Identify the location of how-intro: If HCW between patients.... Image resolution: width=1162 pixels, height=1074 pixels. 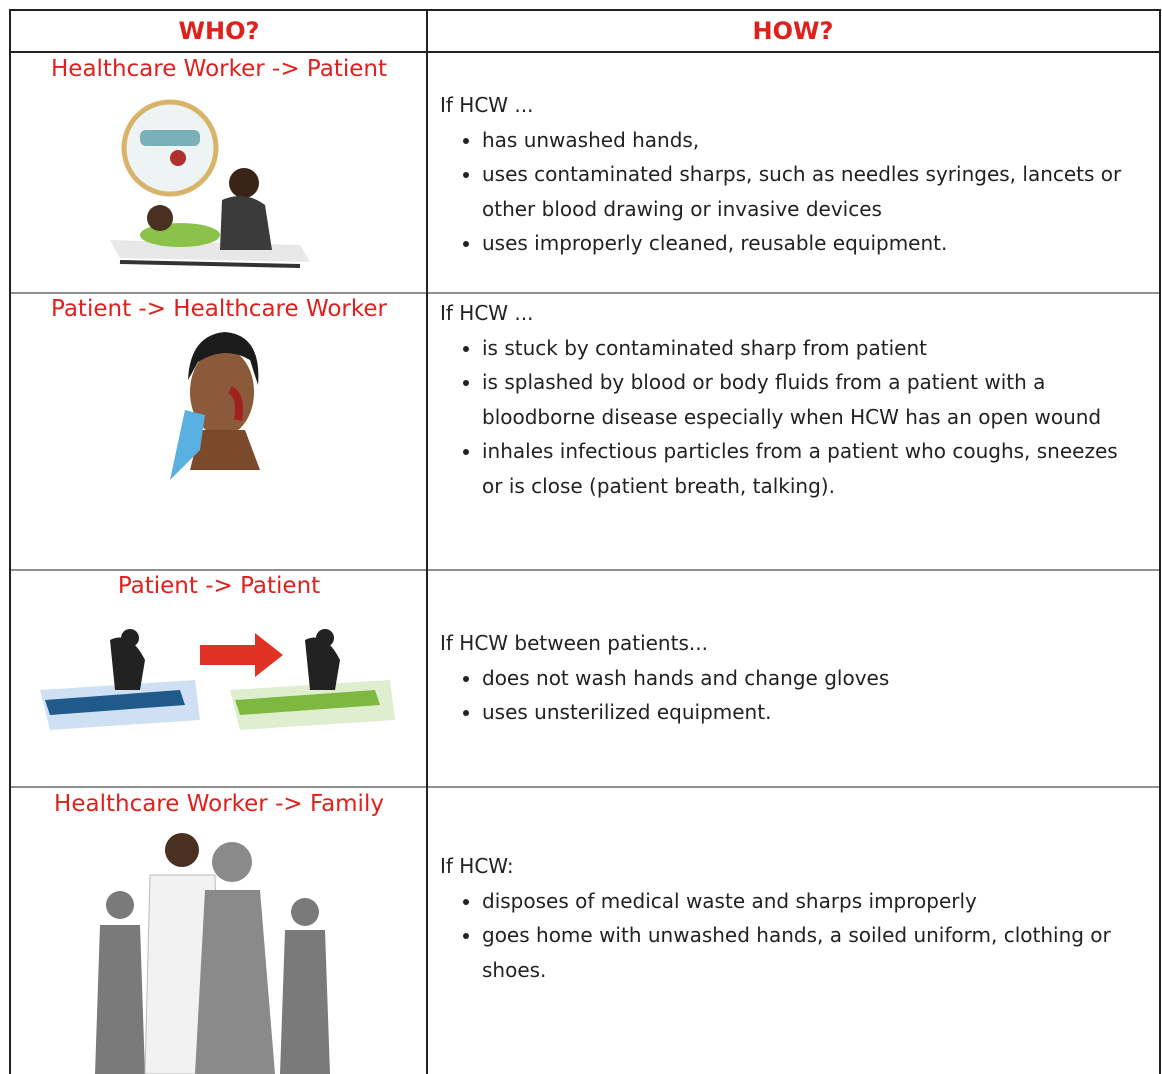
(574, 643).